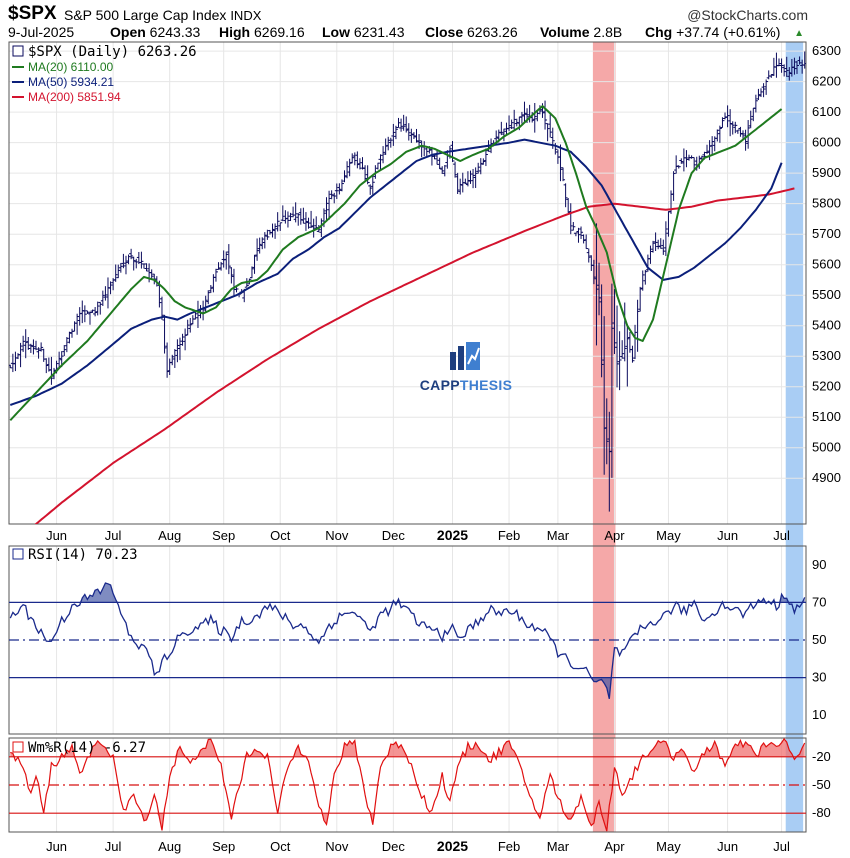 The height and width of the screenshot is (858, 850). What do you see at coordinates (407, 640) in the screenshot?
I see `rsi-line` at bounding box center [407, 640].